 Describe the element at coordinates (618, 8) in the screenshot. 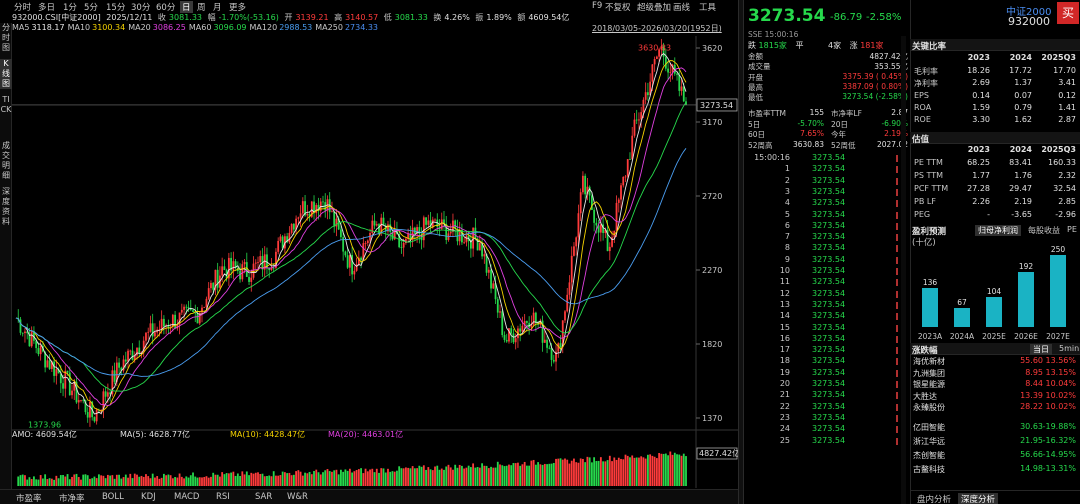

I see `toolbar-button: 不复权` at that location.